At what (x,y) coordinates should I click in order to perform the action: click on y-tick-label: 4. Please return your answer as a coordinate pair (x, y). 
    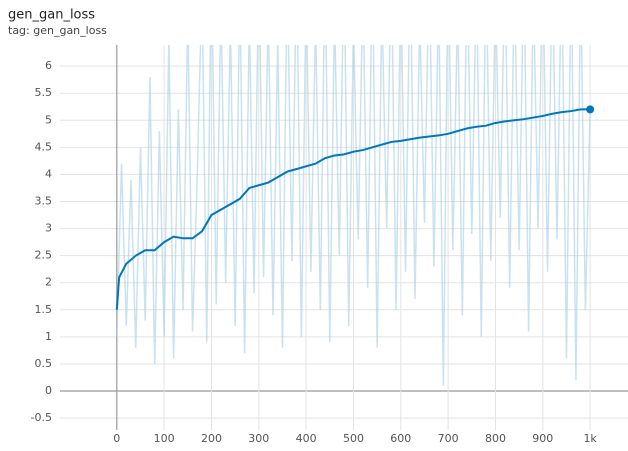
    Looking at the image, I should click on (48, 173).